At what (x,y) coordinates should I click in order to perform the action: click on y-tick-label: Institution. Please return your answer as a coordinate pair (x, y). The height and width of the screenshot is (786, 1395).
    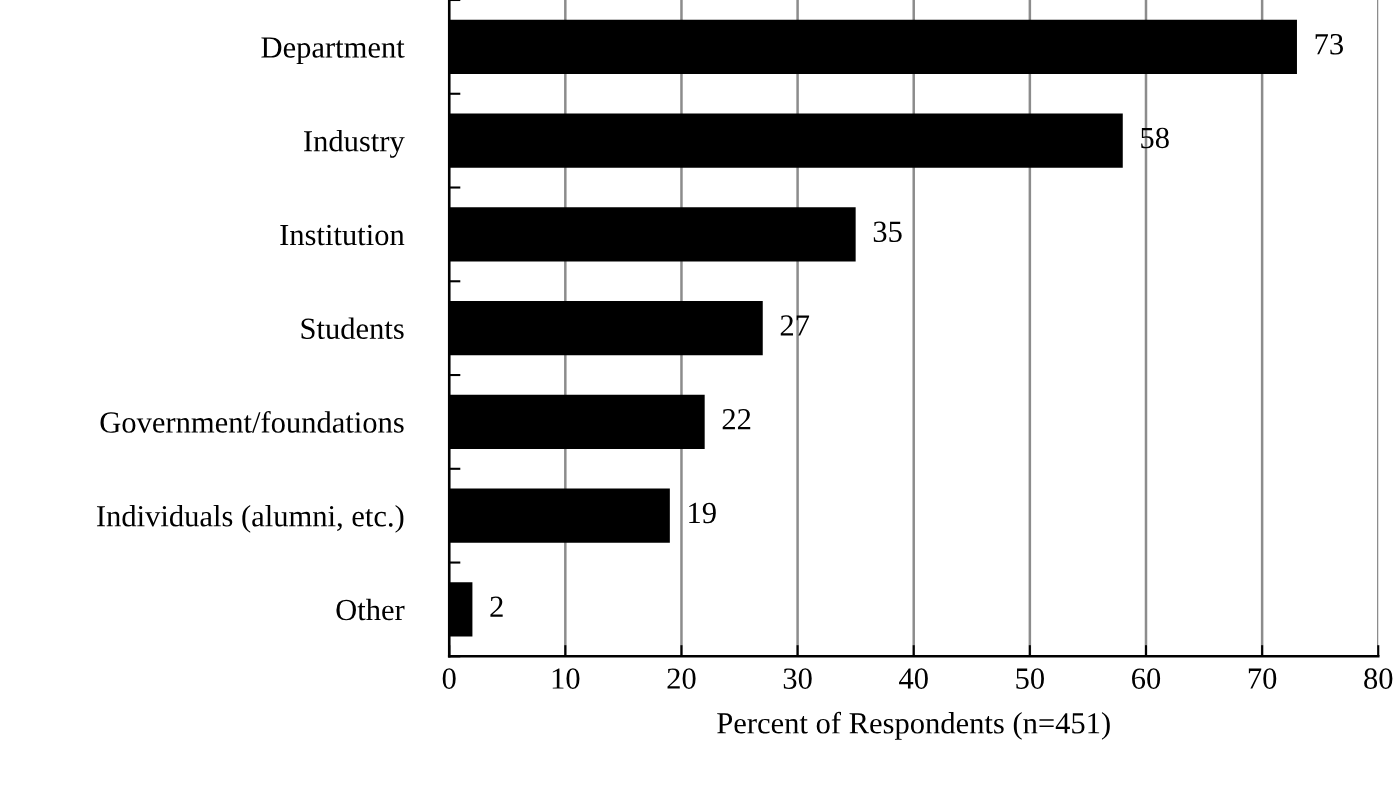
    Looking at the image, I should click on (342, 235).